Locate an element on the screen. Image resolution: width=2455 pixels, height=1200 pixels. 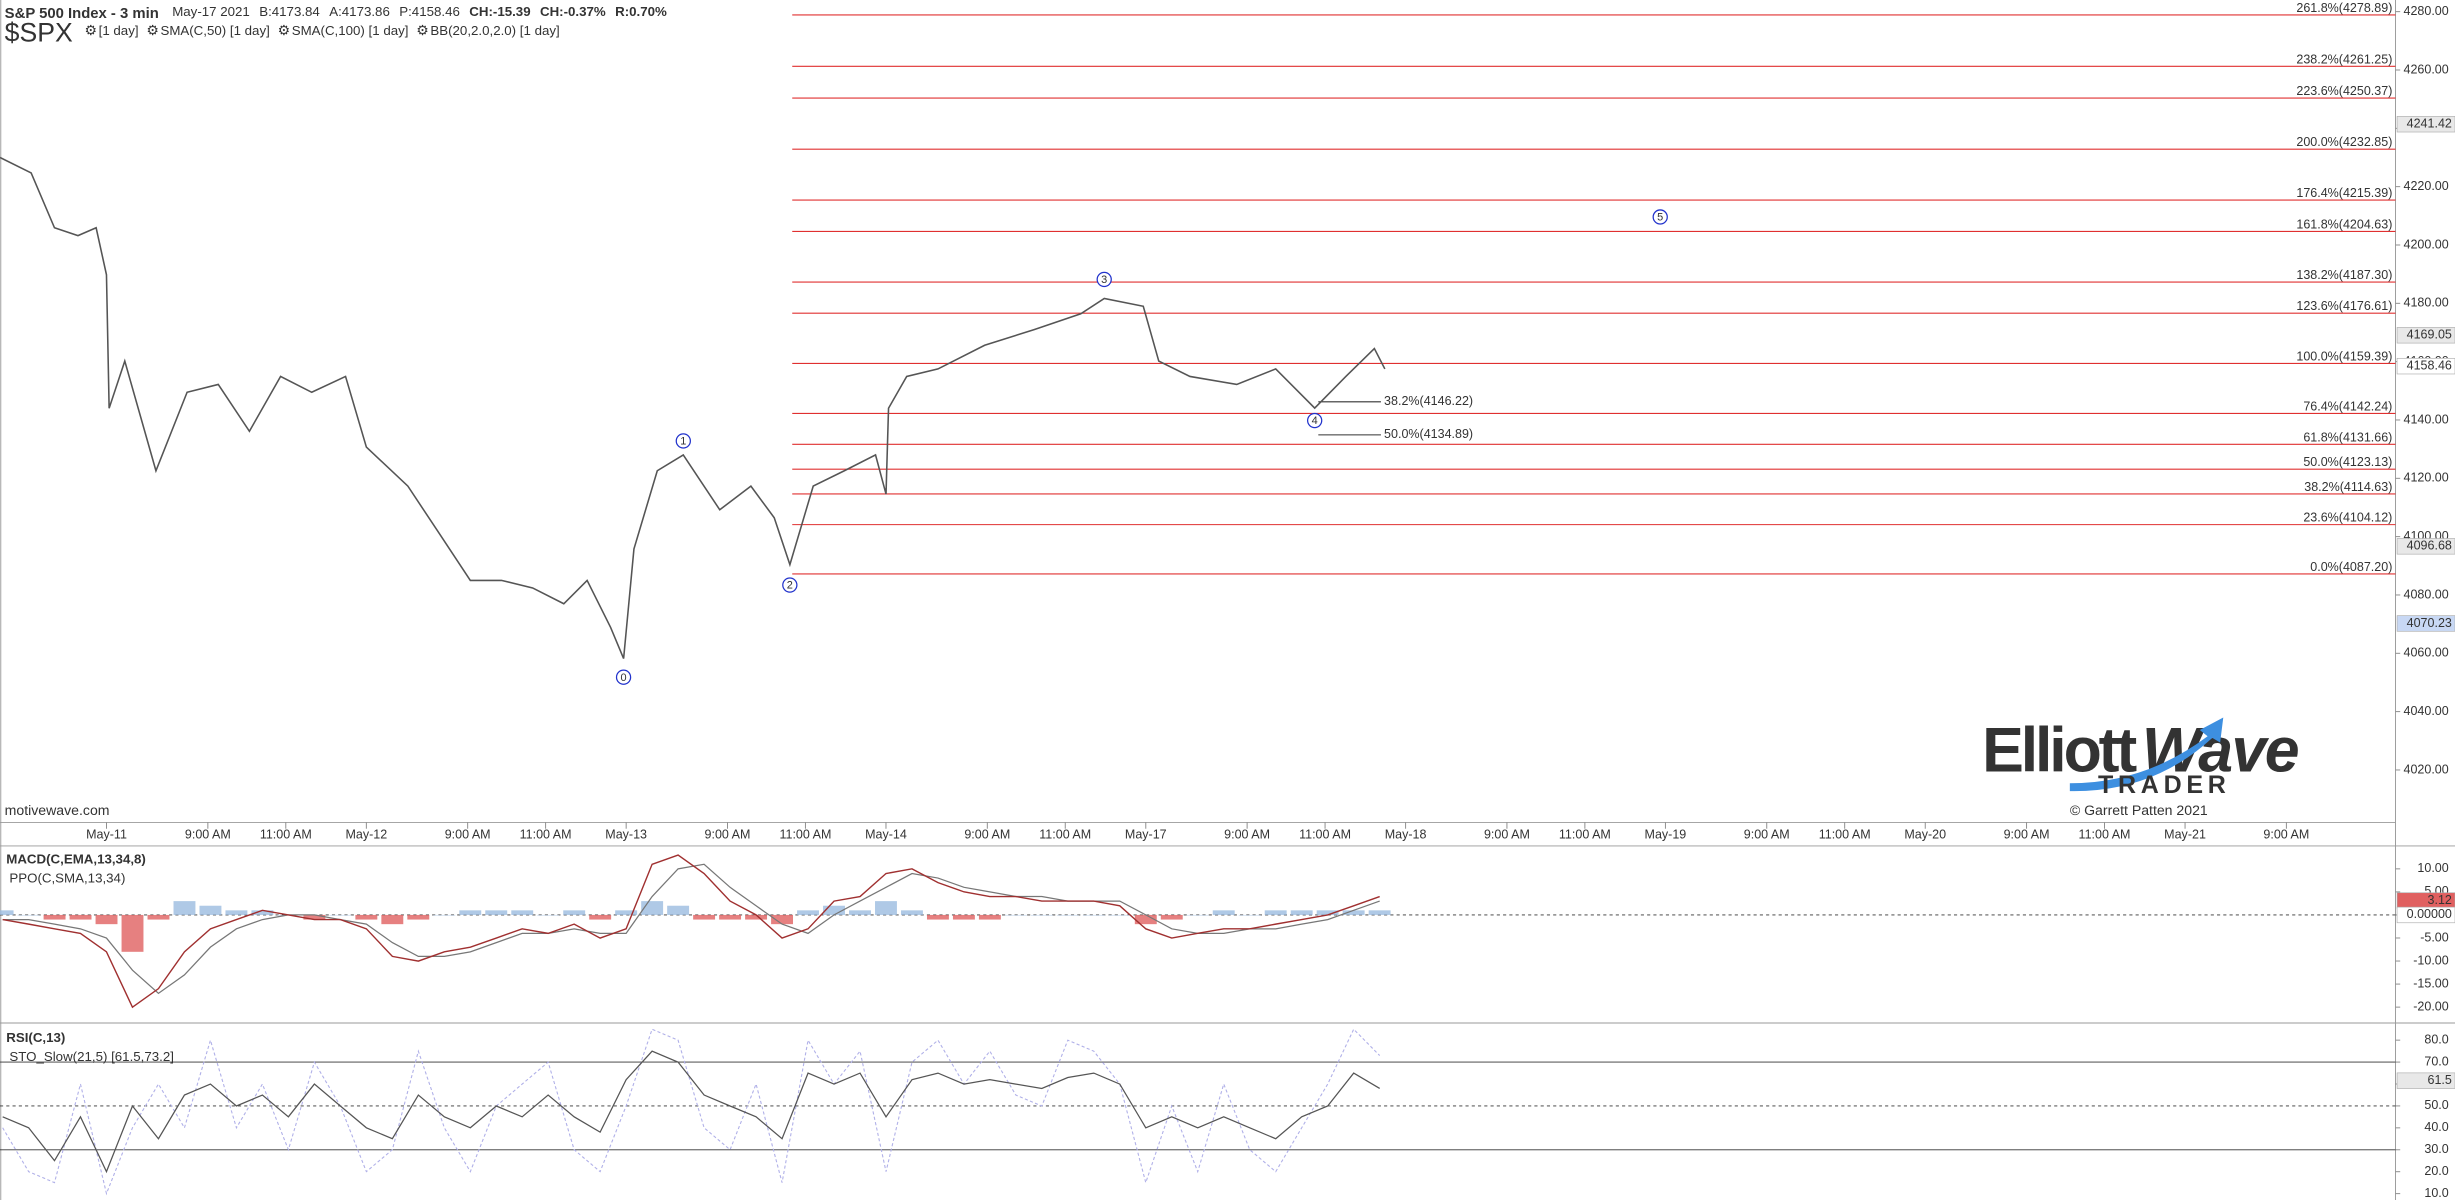
y-tick-label: 40.0 is located at coordinates (2436, 1127).